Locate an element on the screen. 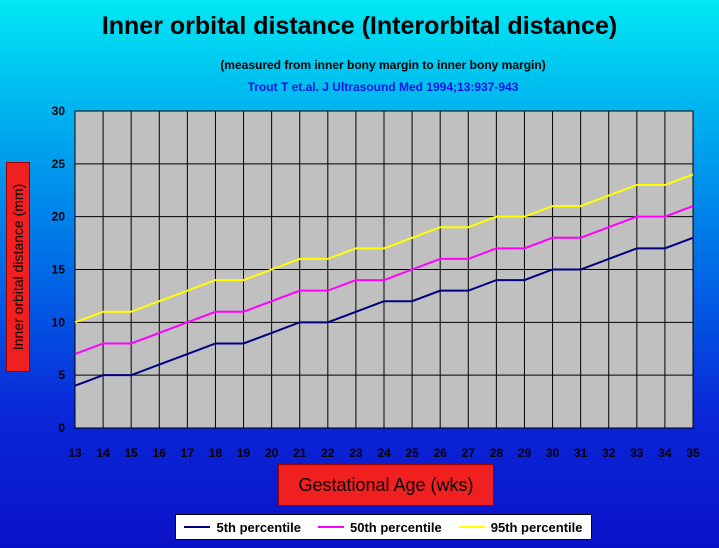 The width and height of the screenshot is (719, 548). x-tick-label: 23 is located at coordinates (356, 453).